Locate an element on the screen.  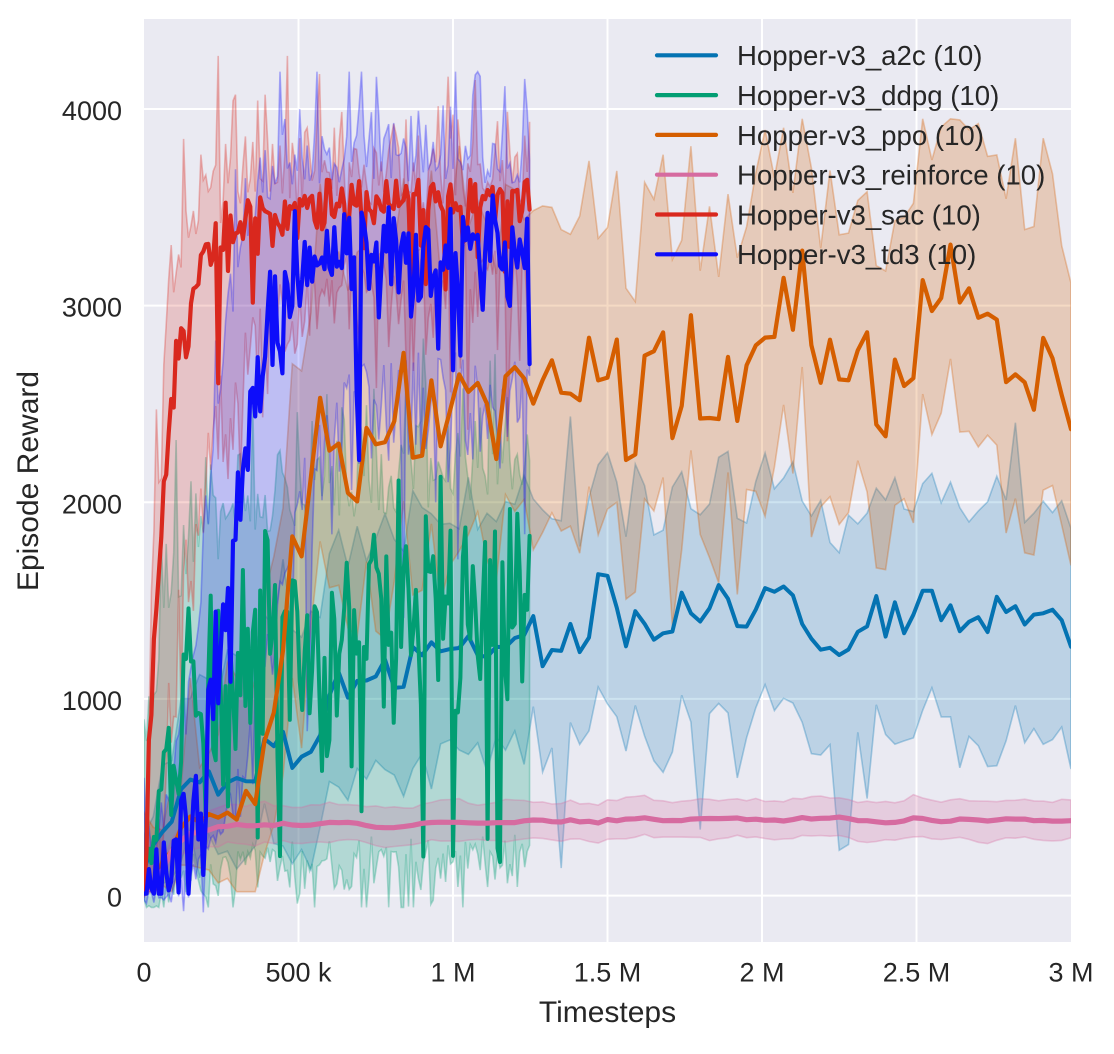
svg-text: 3000 is located at coordinates (92, 308).